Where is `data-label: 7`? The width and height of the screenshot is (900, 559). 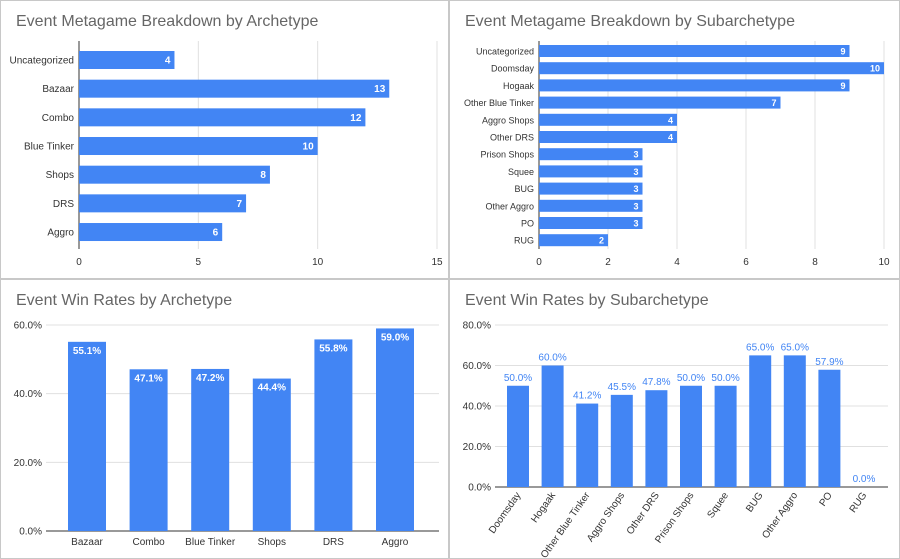 data-label: 7 is located at coordinates (773, 103).